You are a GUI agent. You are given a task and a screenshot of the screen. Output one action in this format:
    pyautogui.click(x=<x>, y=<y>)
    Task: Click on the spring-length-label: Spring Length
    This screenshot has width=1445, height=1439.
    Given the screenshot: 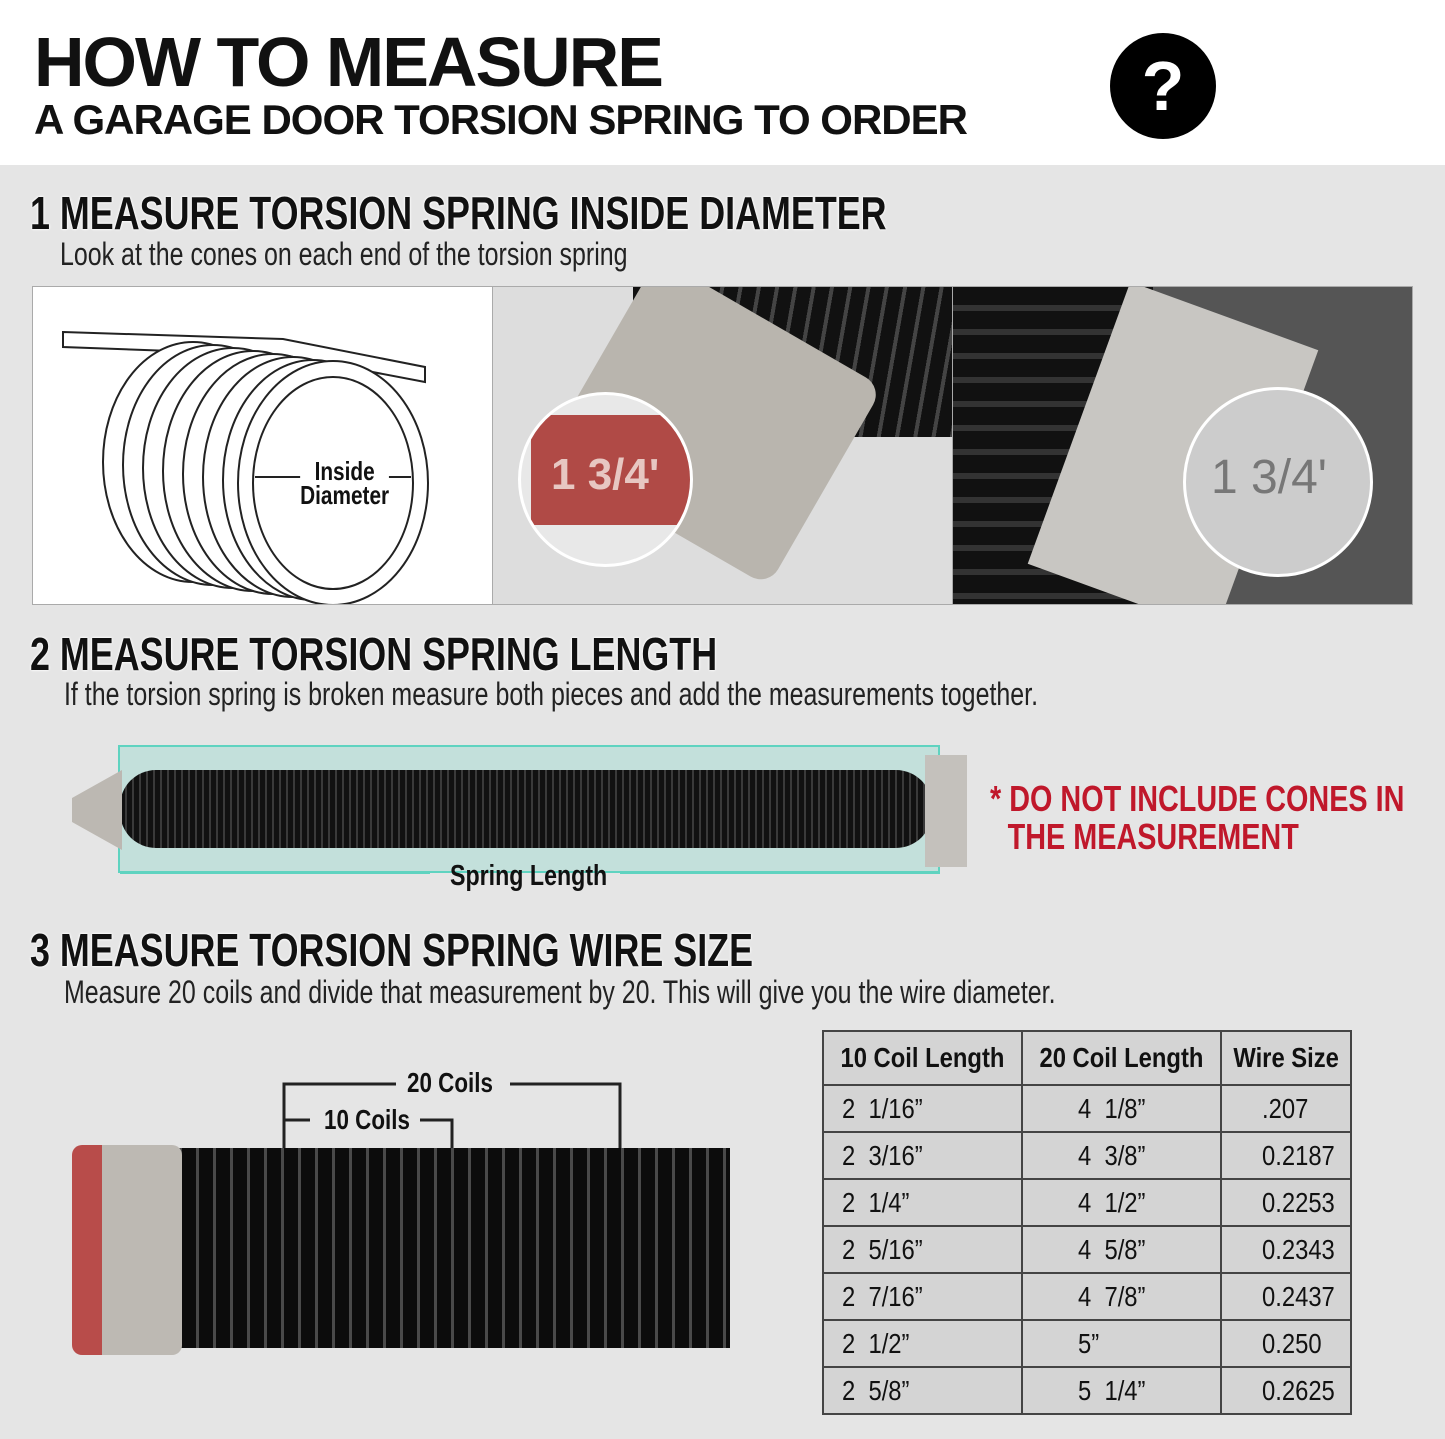 What is the action you would take?
    pyautogui.click(x=529, y=876)
    